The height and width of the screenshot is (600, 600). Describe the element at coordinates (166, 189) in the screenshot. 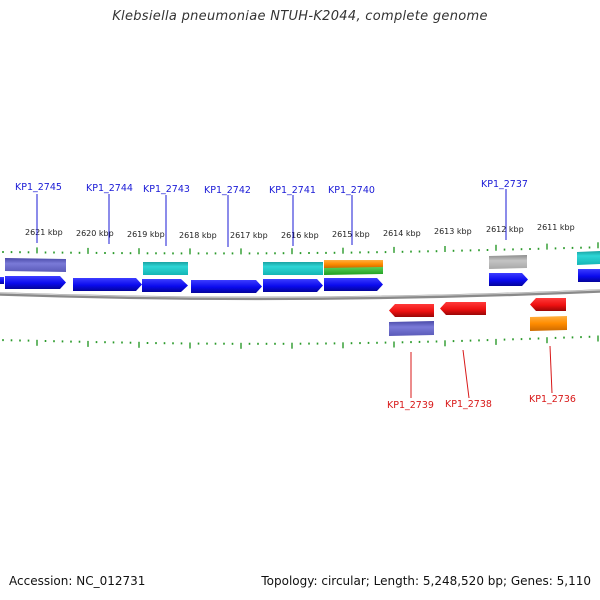

I see `gene-label-kp1-2743: KP1_2743` at that location.